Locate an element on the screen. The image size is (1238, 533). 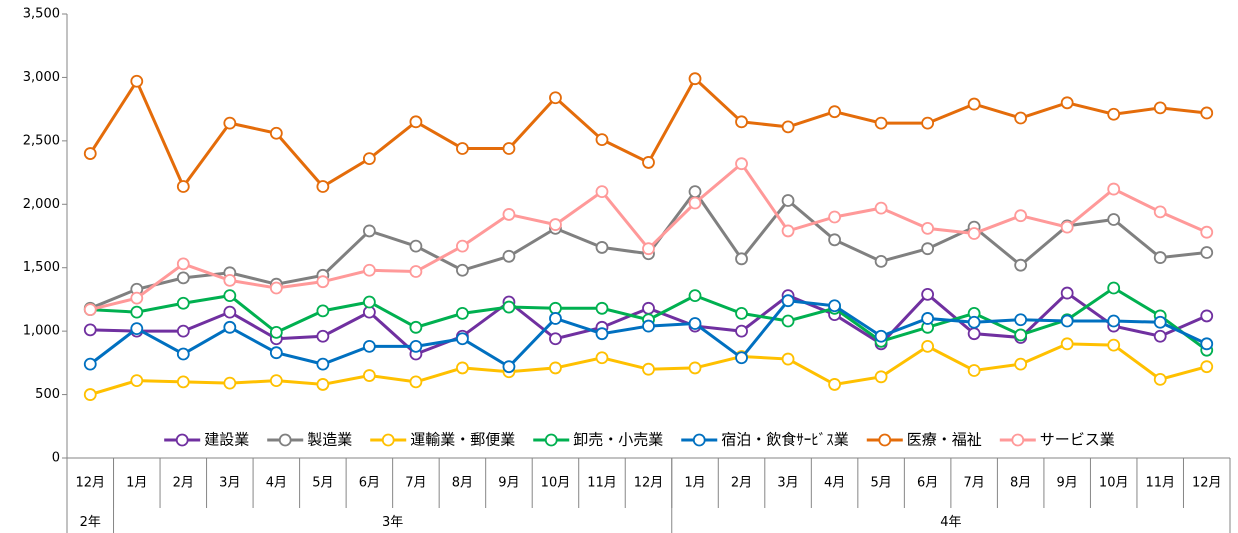
x-tick-label: 11月 is located at coordinates (1160, 483).